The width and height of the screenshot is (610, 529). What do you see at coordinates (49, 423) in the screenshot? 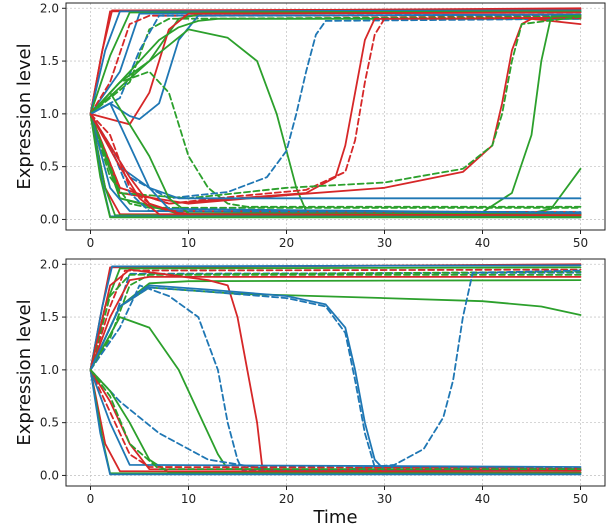
I see `bottom-y-tick-label: 0.5` at bounding box center [49, 423].